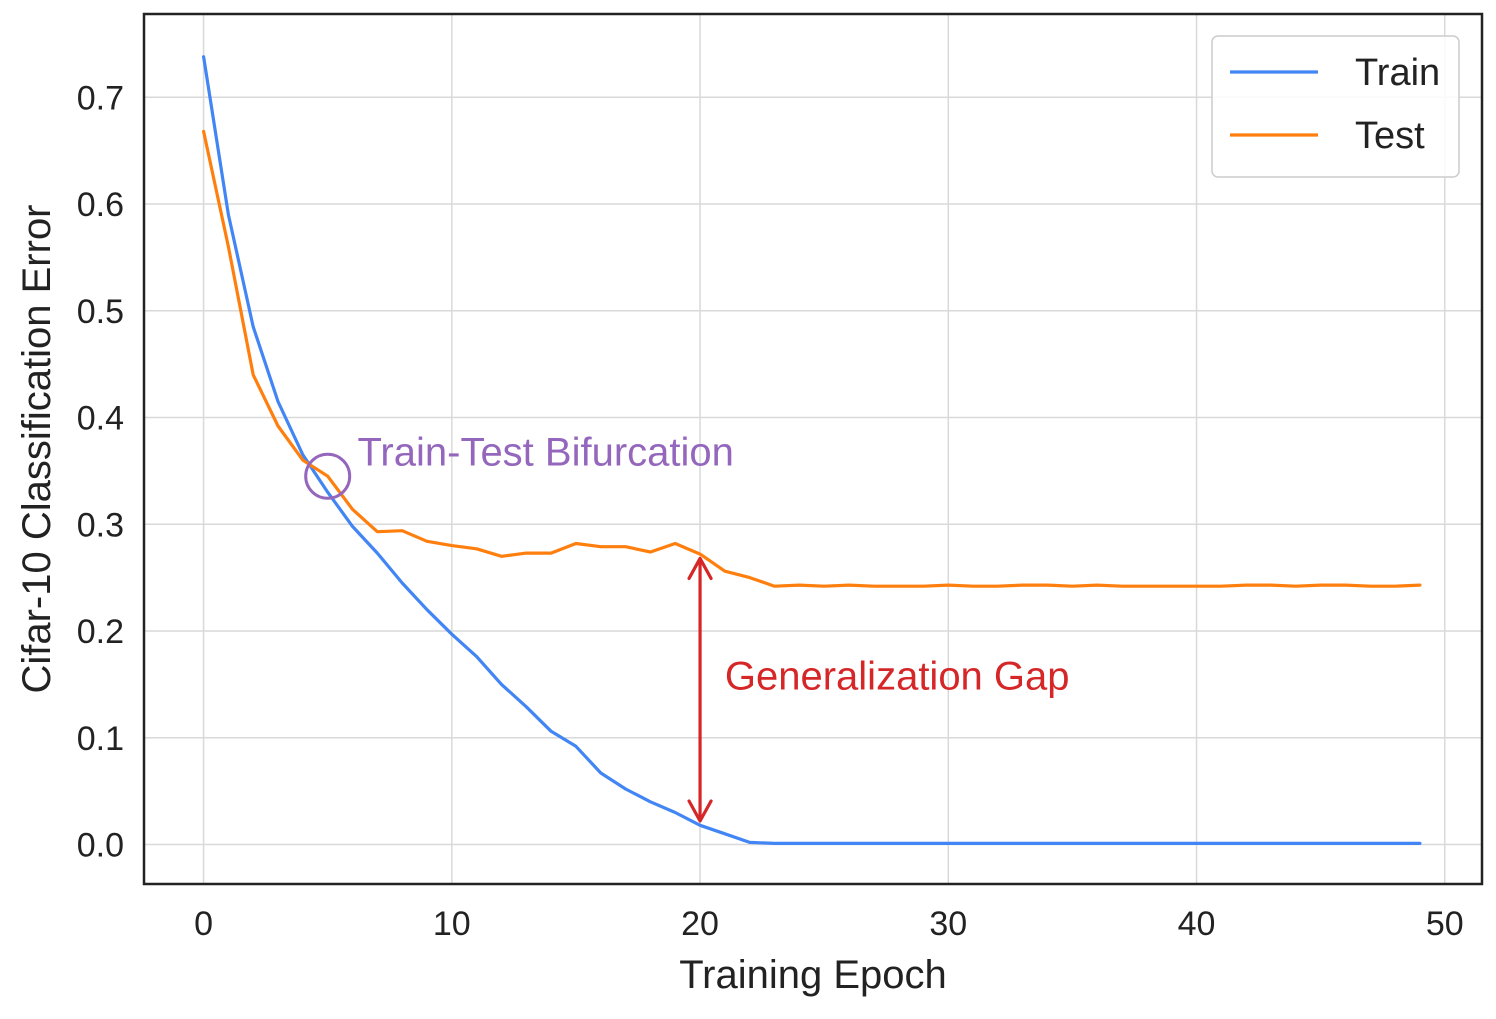  Describe the element at coordinates (203, 924) in the screenshot. I see `x-tick-label: 0` at that location.